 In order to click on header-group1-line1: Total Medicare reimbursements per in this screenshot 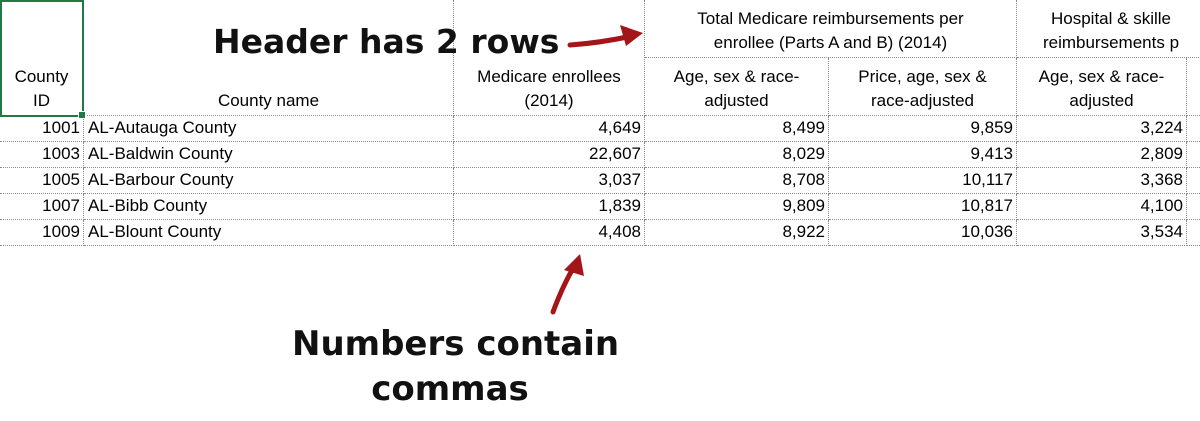, I will do `click(830, 18)`.